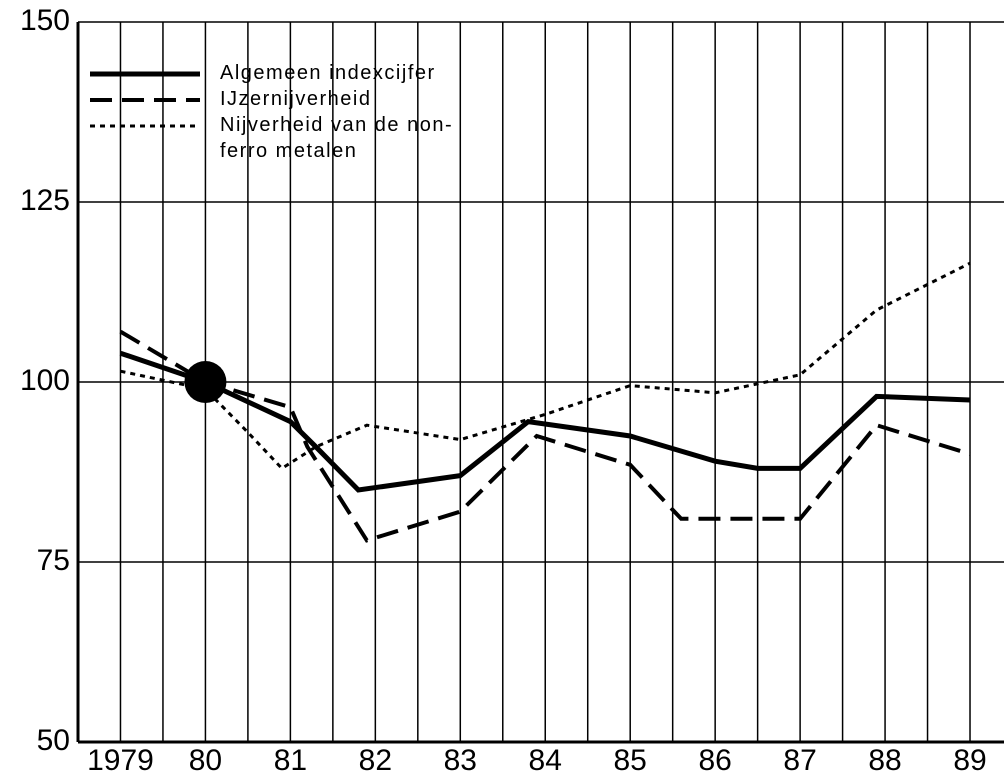 The height and width of the screenshot is (779, 1004). What do you see at coordinates (296, 99) in the screenshot?
I see `legend-label: IJzernijverheid` at bounding box center [296, 99].